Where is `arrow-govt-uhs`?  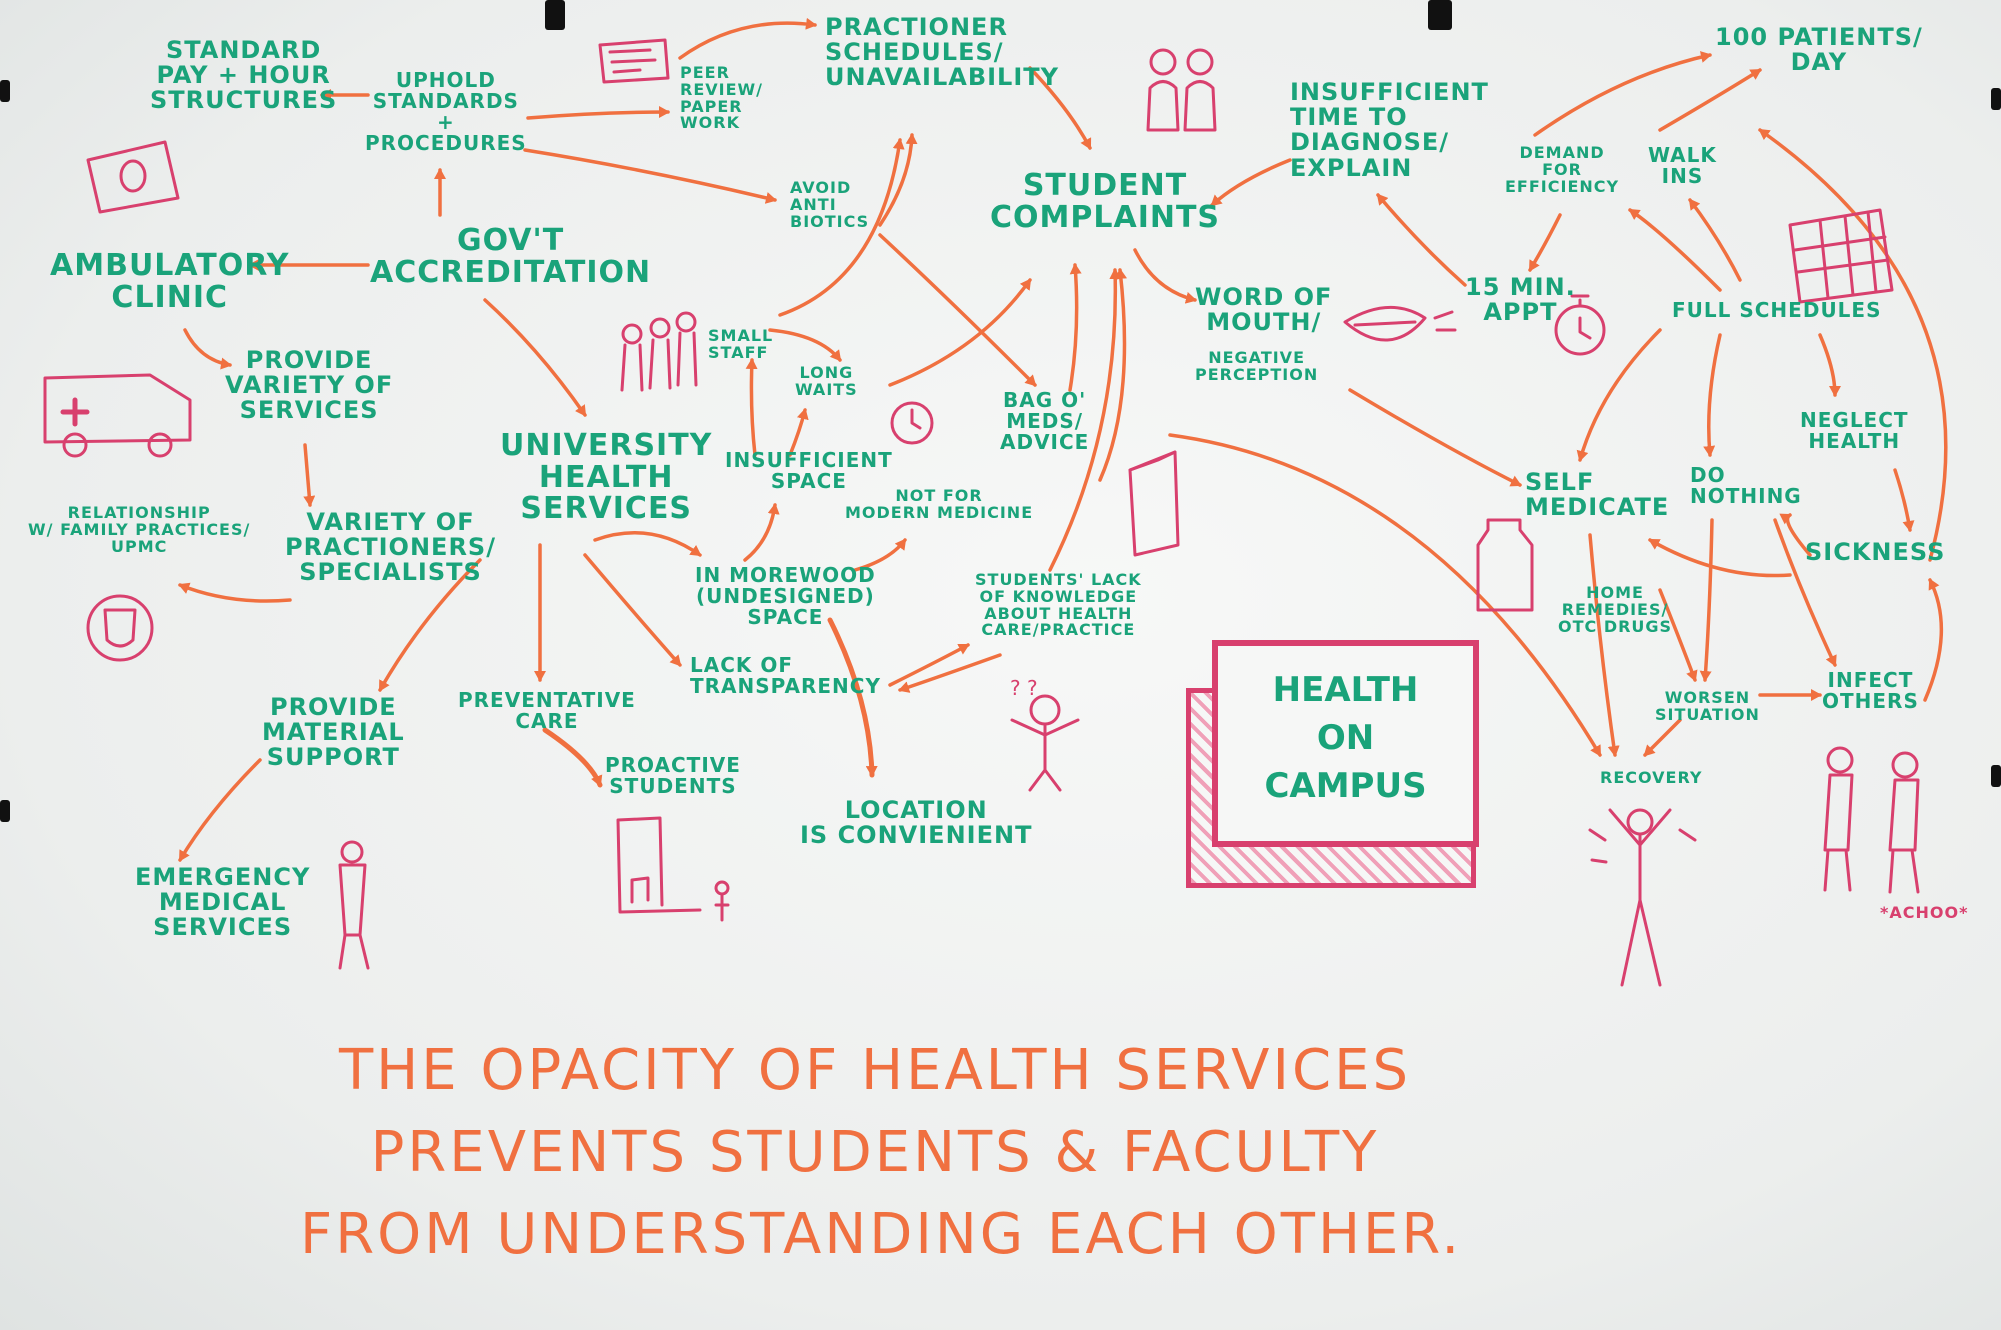
arrow-govt-uhs is located at coordinates (535, 357).